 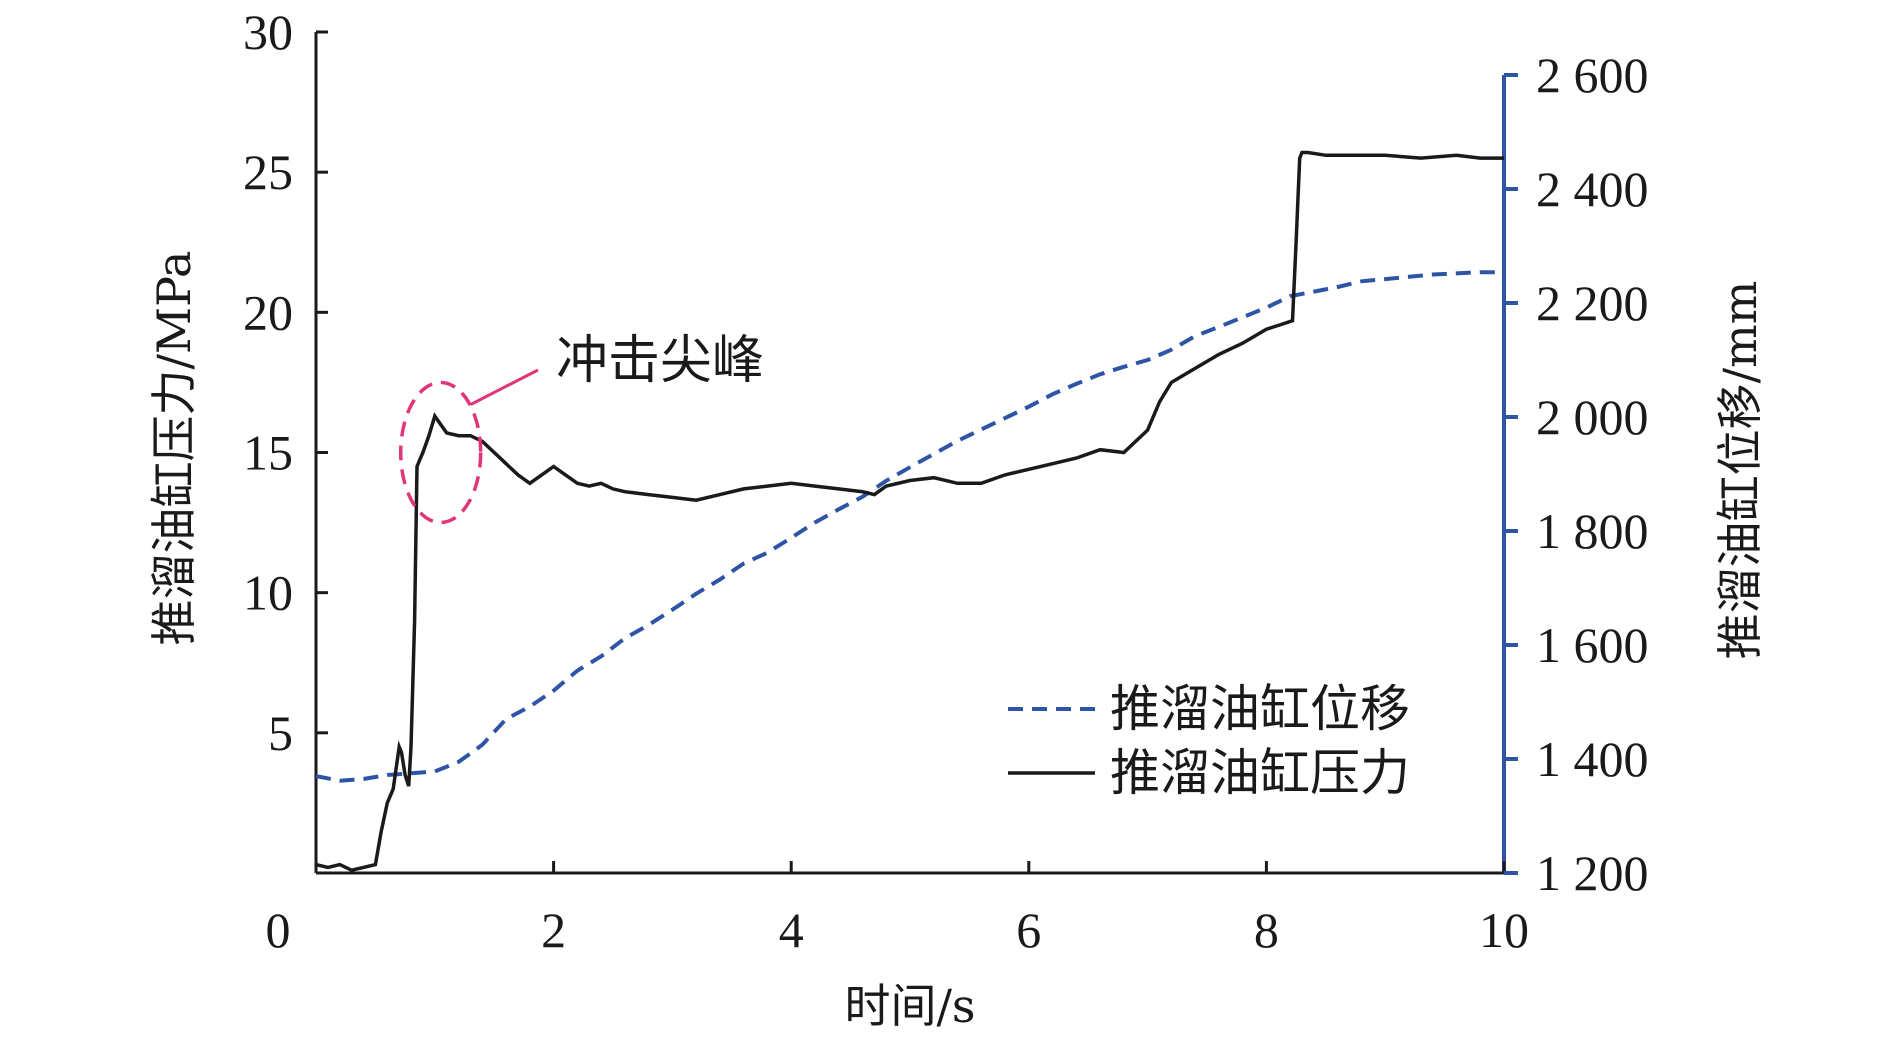 What do you see at coordinates (1592, 645) in the screenshot?
I see `right-y-tick-label: 1 600` at bounding box center [1592, 645].